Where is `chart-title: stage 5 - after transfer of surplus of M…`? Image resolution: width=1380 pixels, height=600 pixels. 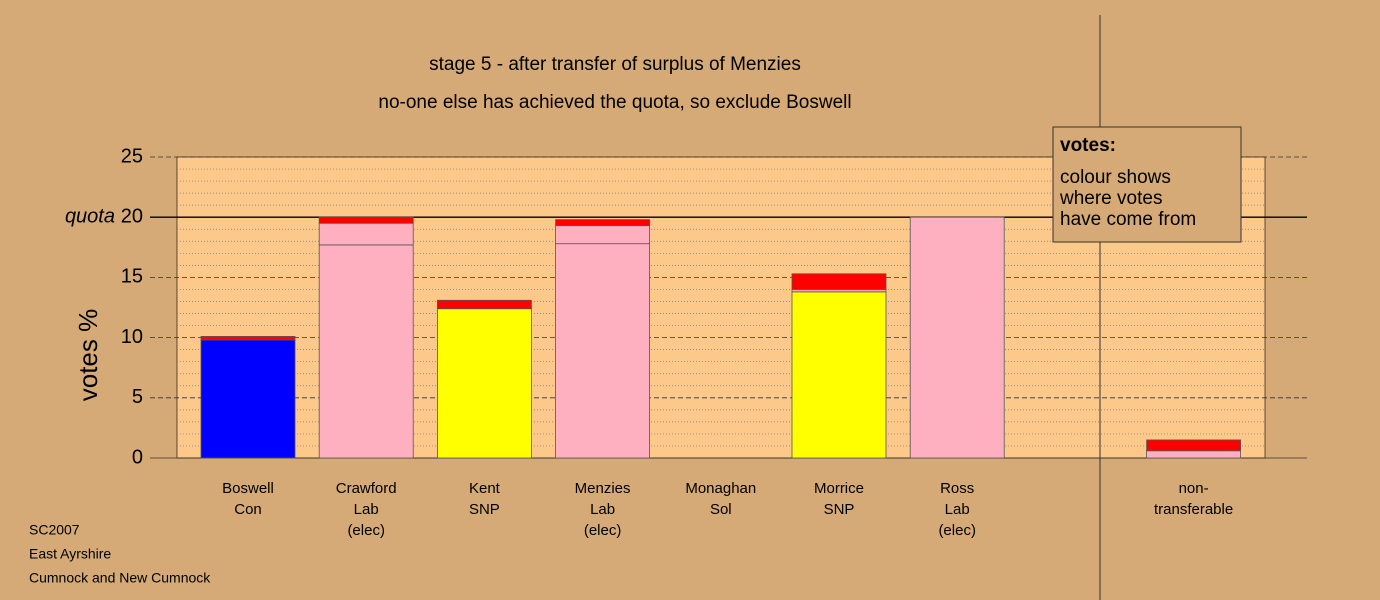
chart-title: stage 5 - after transfer of surplus of M… is located at coordinates (615, 64).